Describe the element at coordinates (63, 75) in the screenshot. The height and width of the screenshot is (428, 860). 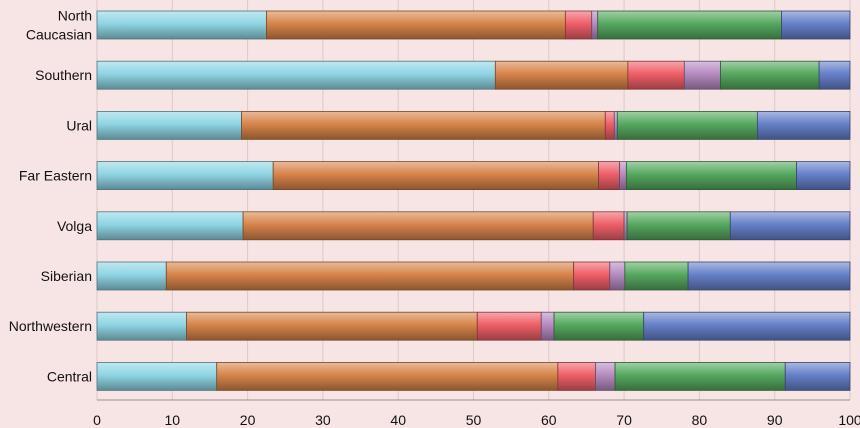
I see `category-label: Southern` at that location.